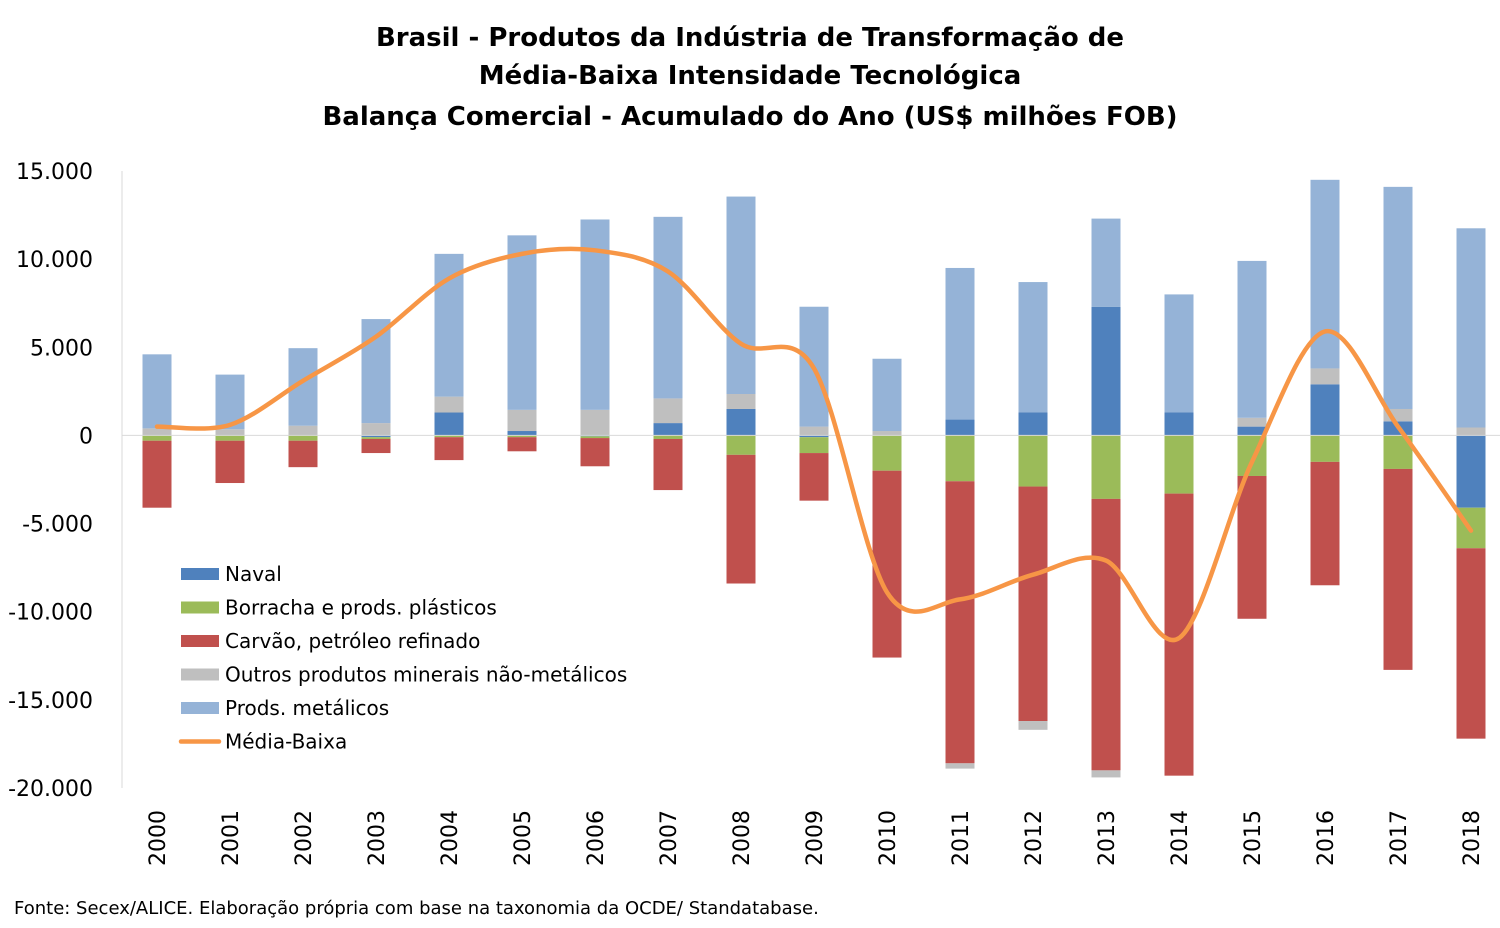  I want to click on x-tick-label: 2005, so click(523, 838).